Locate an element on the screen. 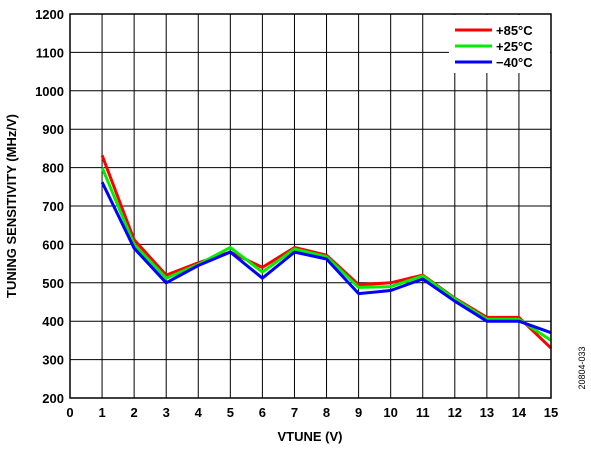  x-tick-label: 1 is located at coordinates (101, 412).